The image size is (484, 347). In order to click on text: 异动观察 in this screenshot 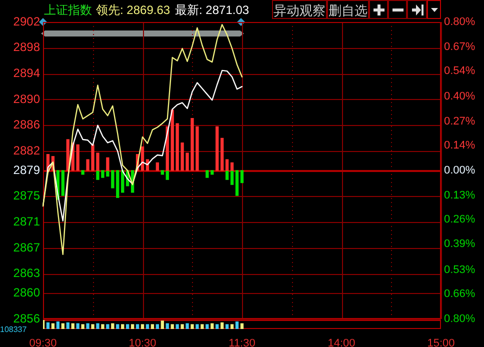, I will do `click(299, 9)`.